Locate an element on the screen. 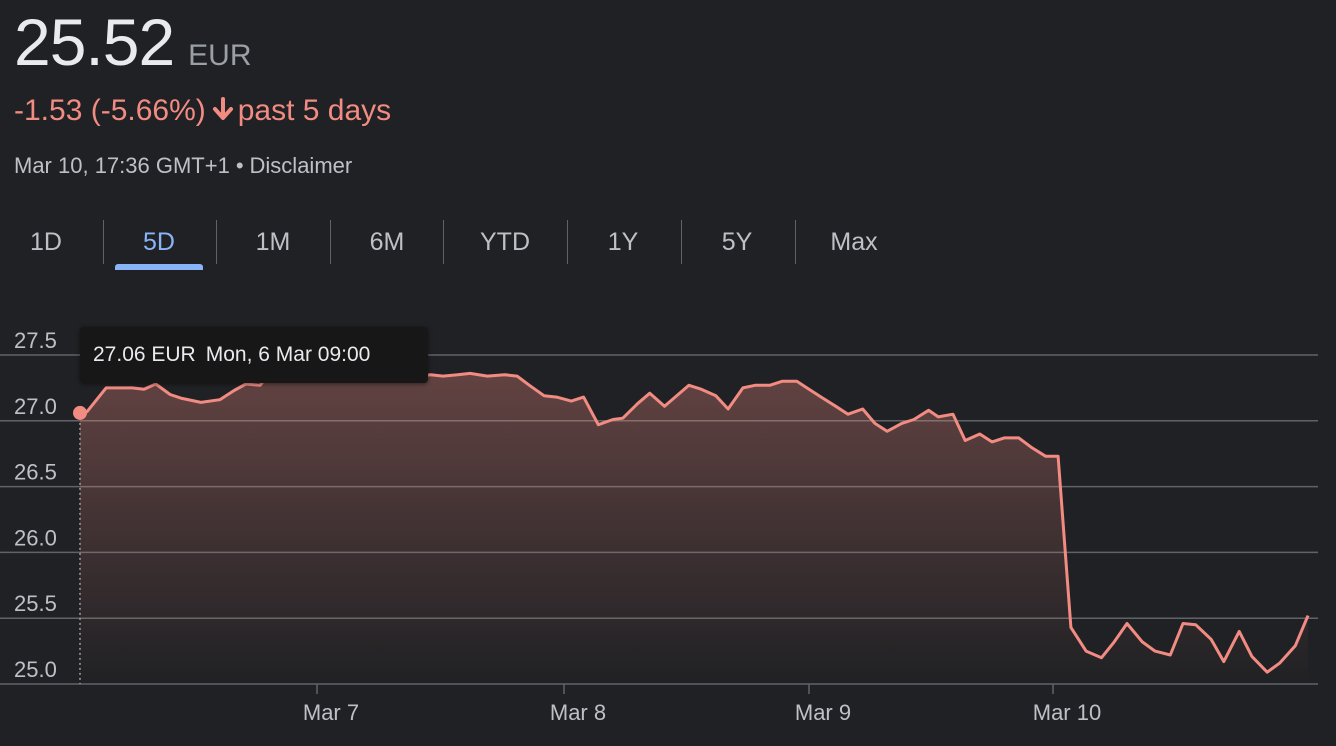  change-row: -1.53 (-5.66%) past 5 days is located at coordinates (202, 111).